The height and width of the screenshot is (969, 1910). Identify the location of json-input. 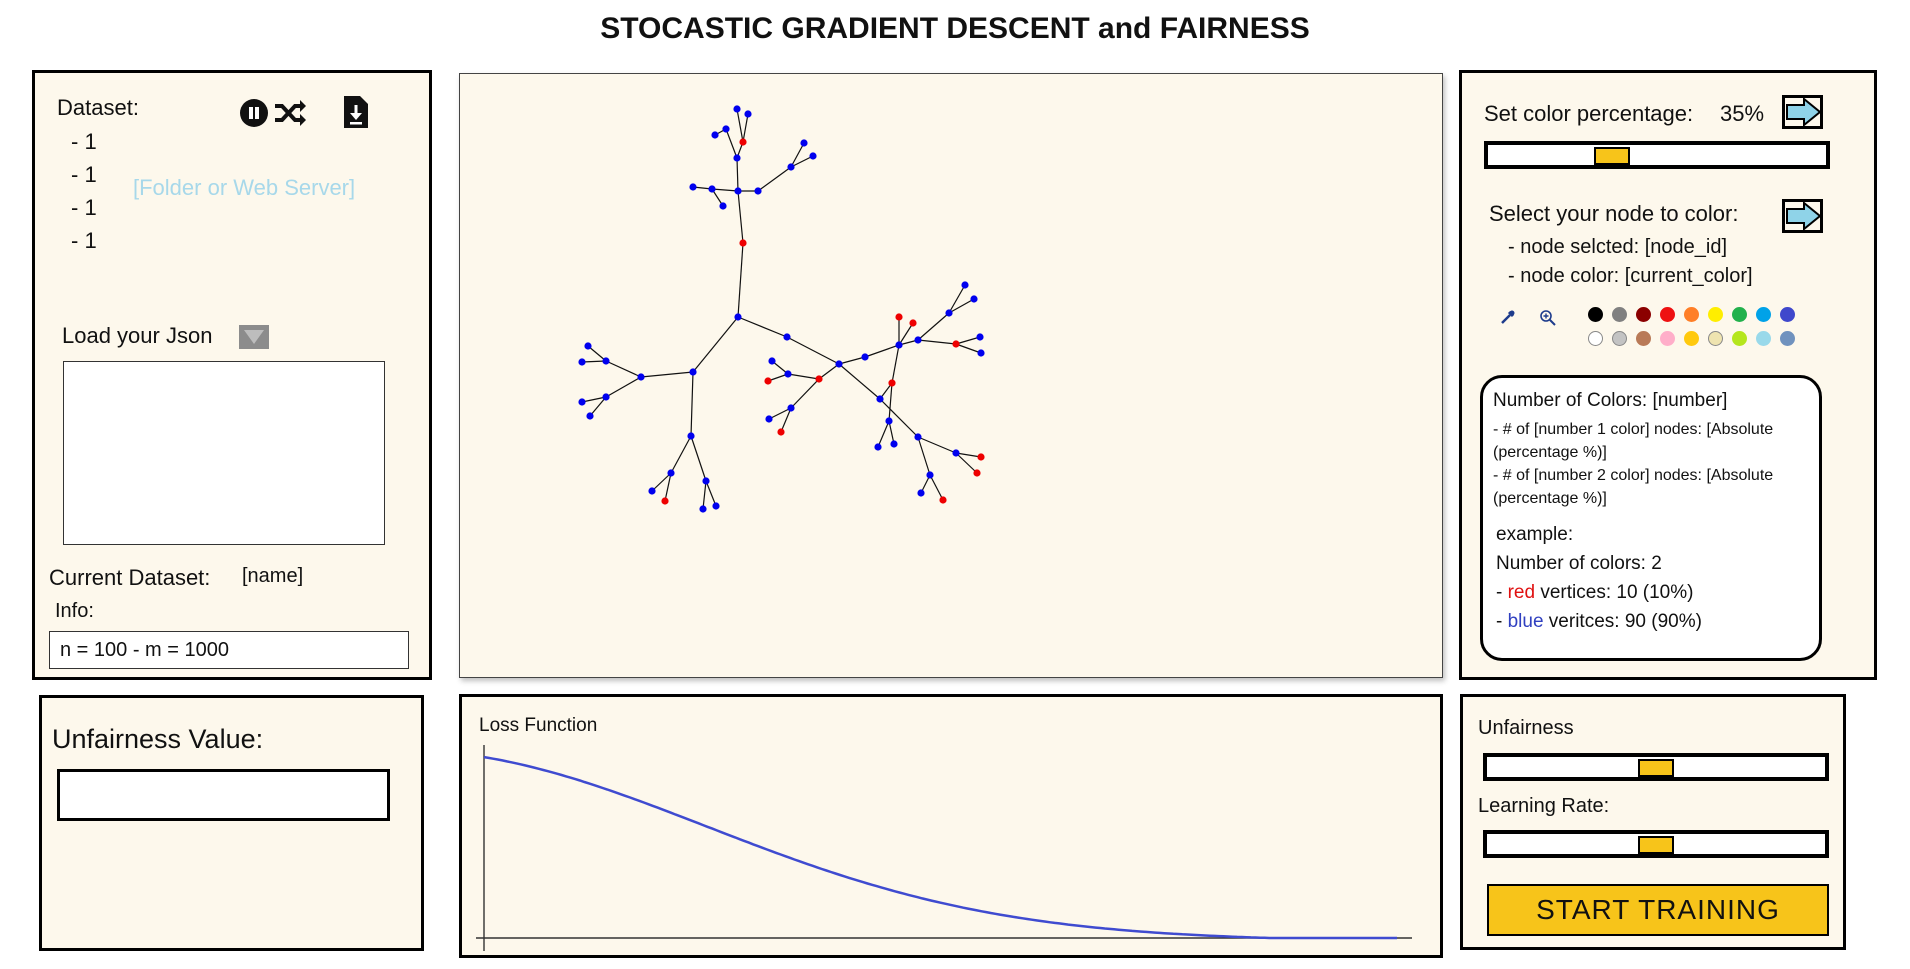
(224, 453).